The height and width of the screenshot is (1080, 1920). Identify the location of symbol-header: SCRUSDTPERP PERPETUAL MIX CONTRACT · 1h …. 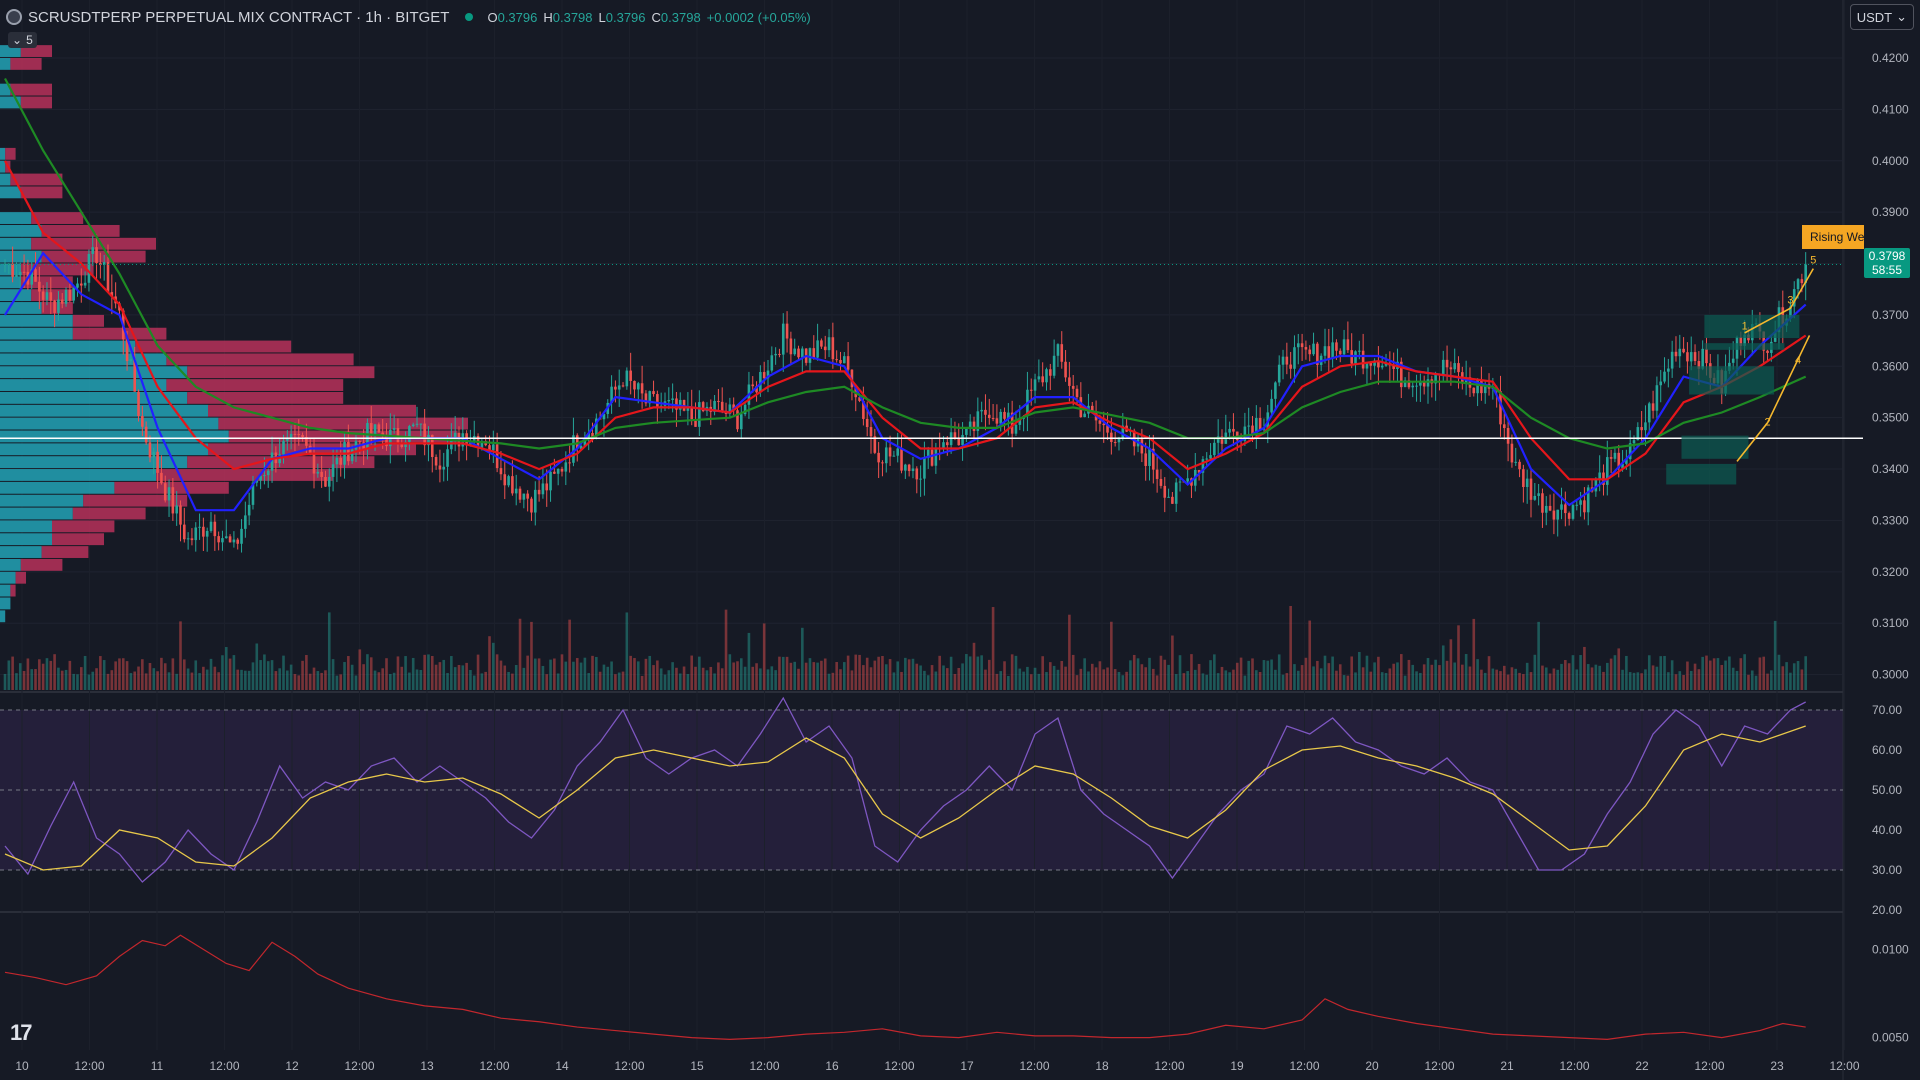
(408, 17).